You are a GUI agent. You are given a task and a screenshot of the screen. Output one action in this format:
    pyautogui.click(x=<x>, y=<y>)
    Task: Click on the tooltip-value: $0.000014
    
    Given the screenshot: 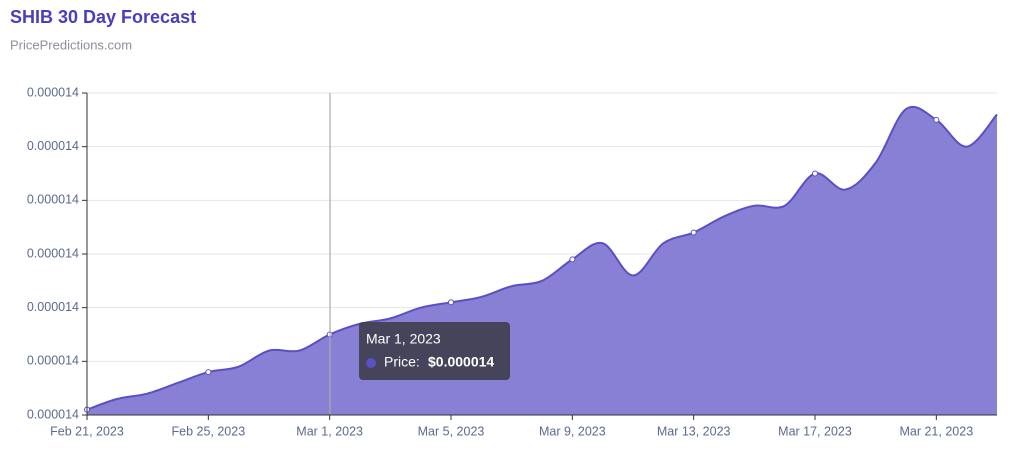 What is the action you would take?
    pyautogui.click(x=461, y=362)
    